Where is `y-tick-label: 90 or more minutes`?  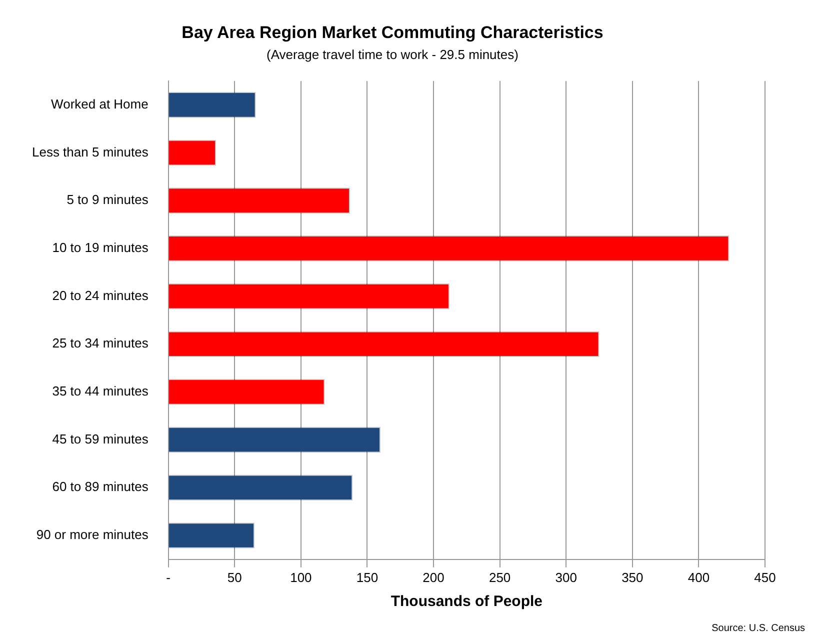 y-tick-label: 90 or more minutes is located at coordinates (92, 534).